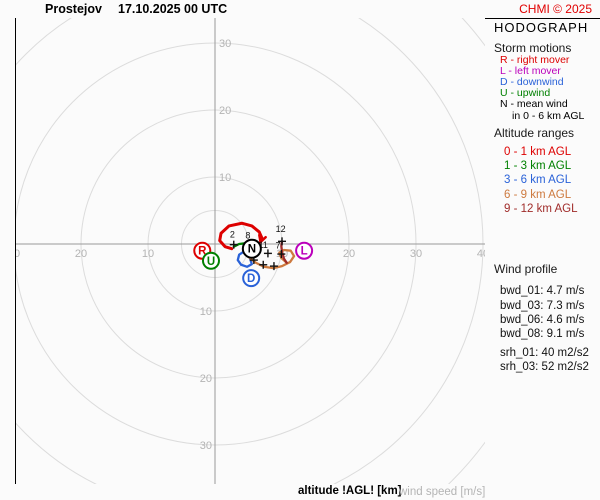 This screenshot has width=600, height=500. What do you see at coordinates (548, 116) in the screenshot?
I see `legend-mean-wind-sub: in 0 - 6 km AGL` at bounding box center [548, 116].